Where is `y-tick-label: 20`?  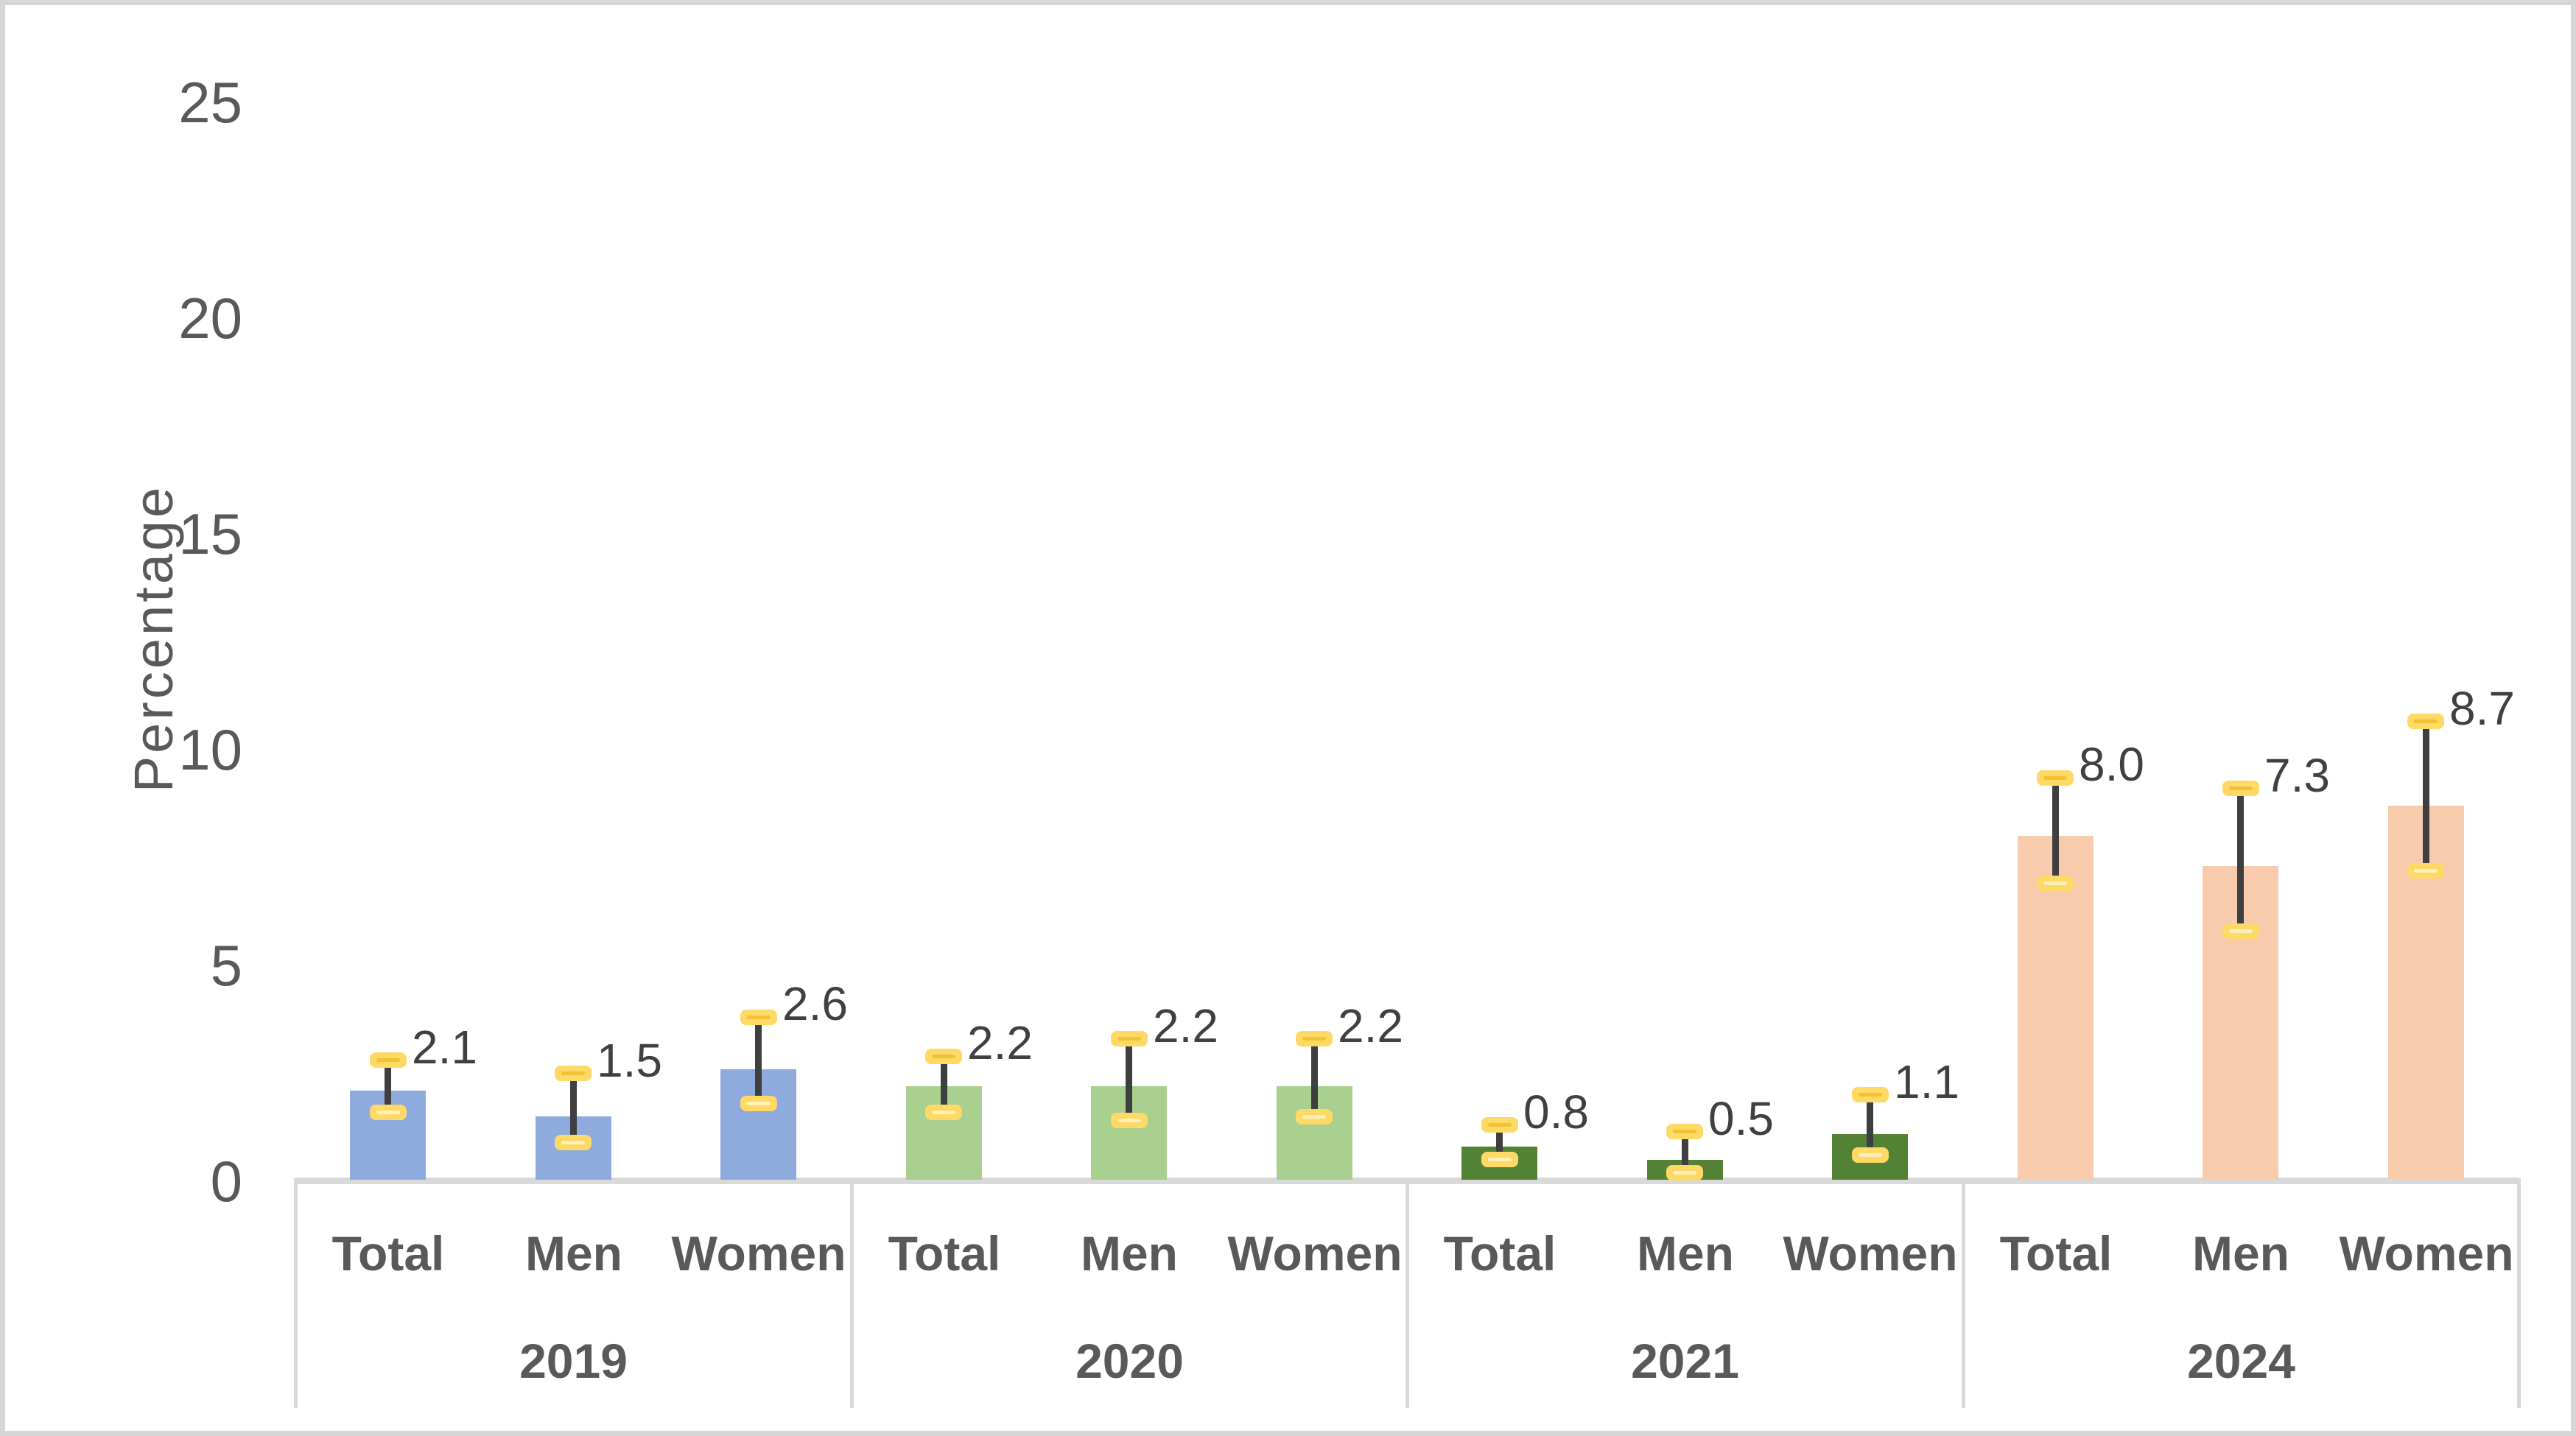 y-tick-label: 20 is located at coordinates (210, 318).